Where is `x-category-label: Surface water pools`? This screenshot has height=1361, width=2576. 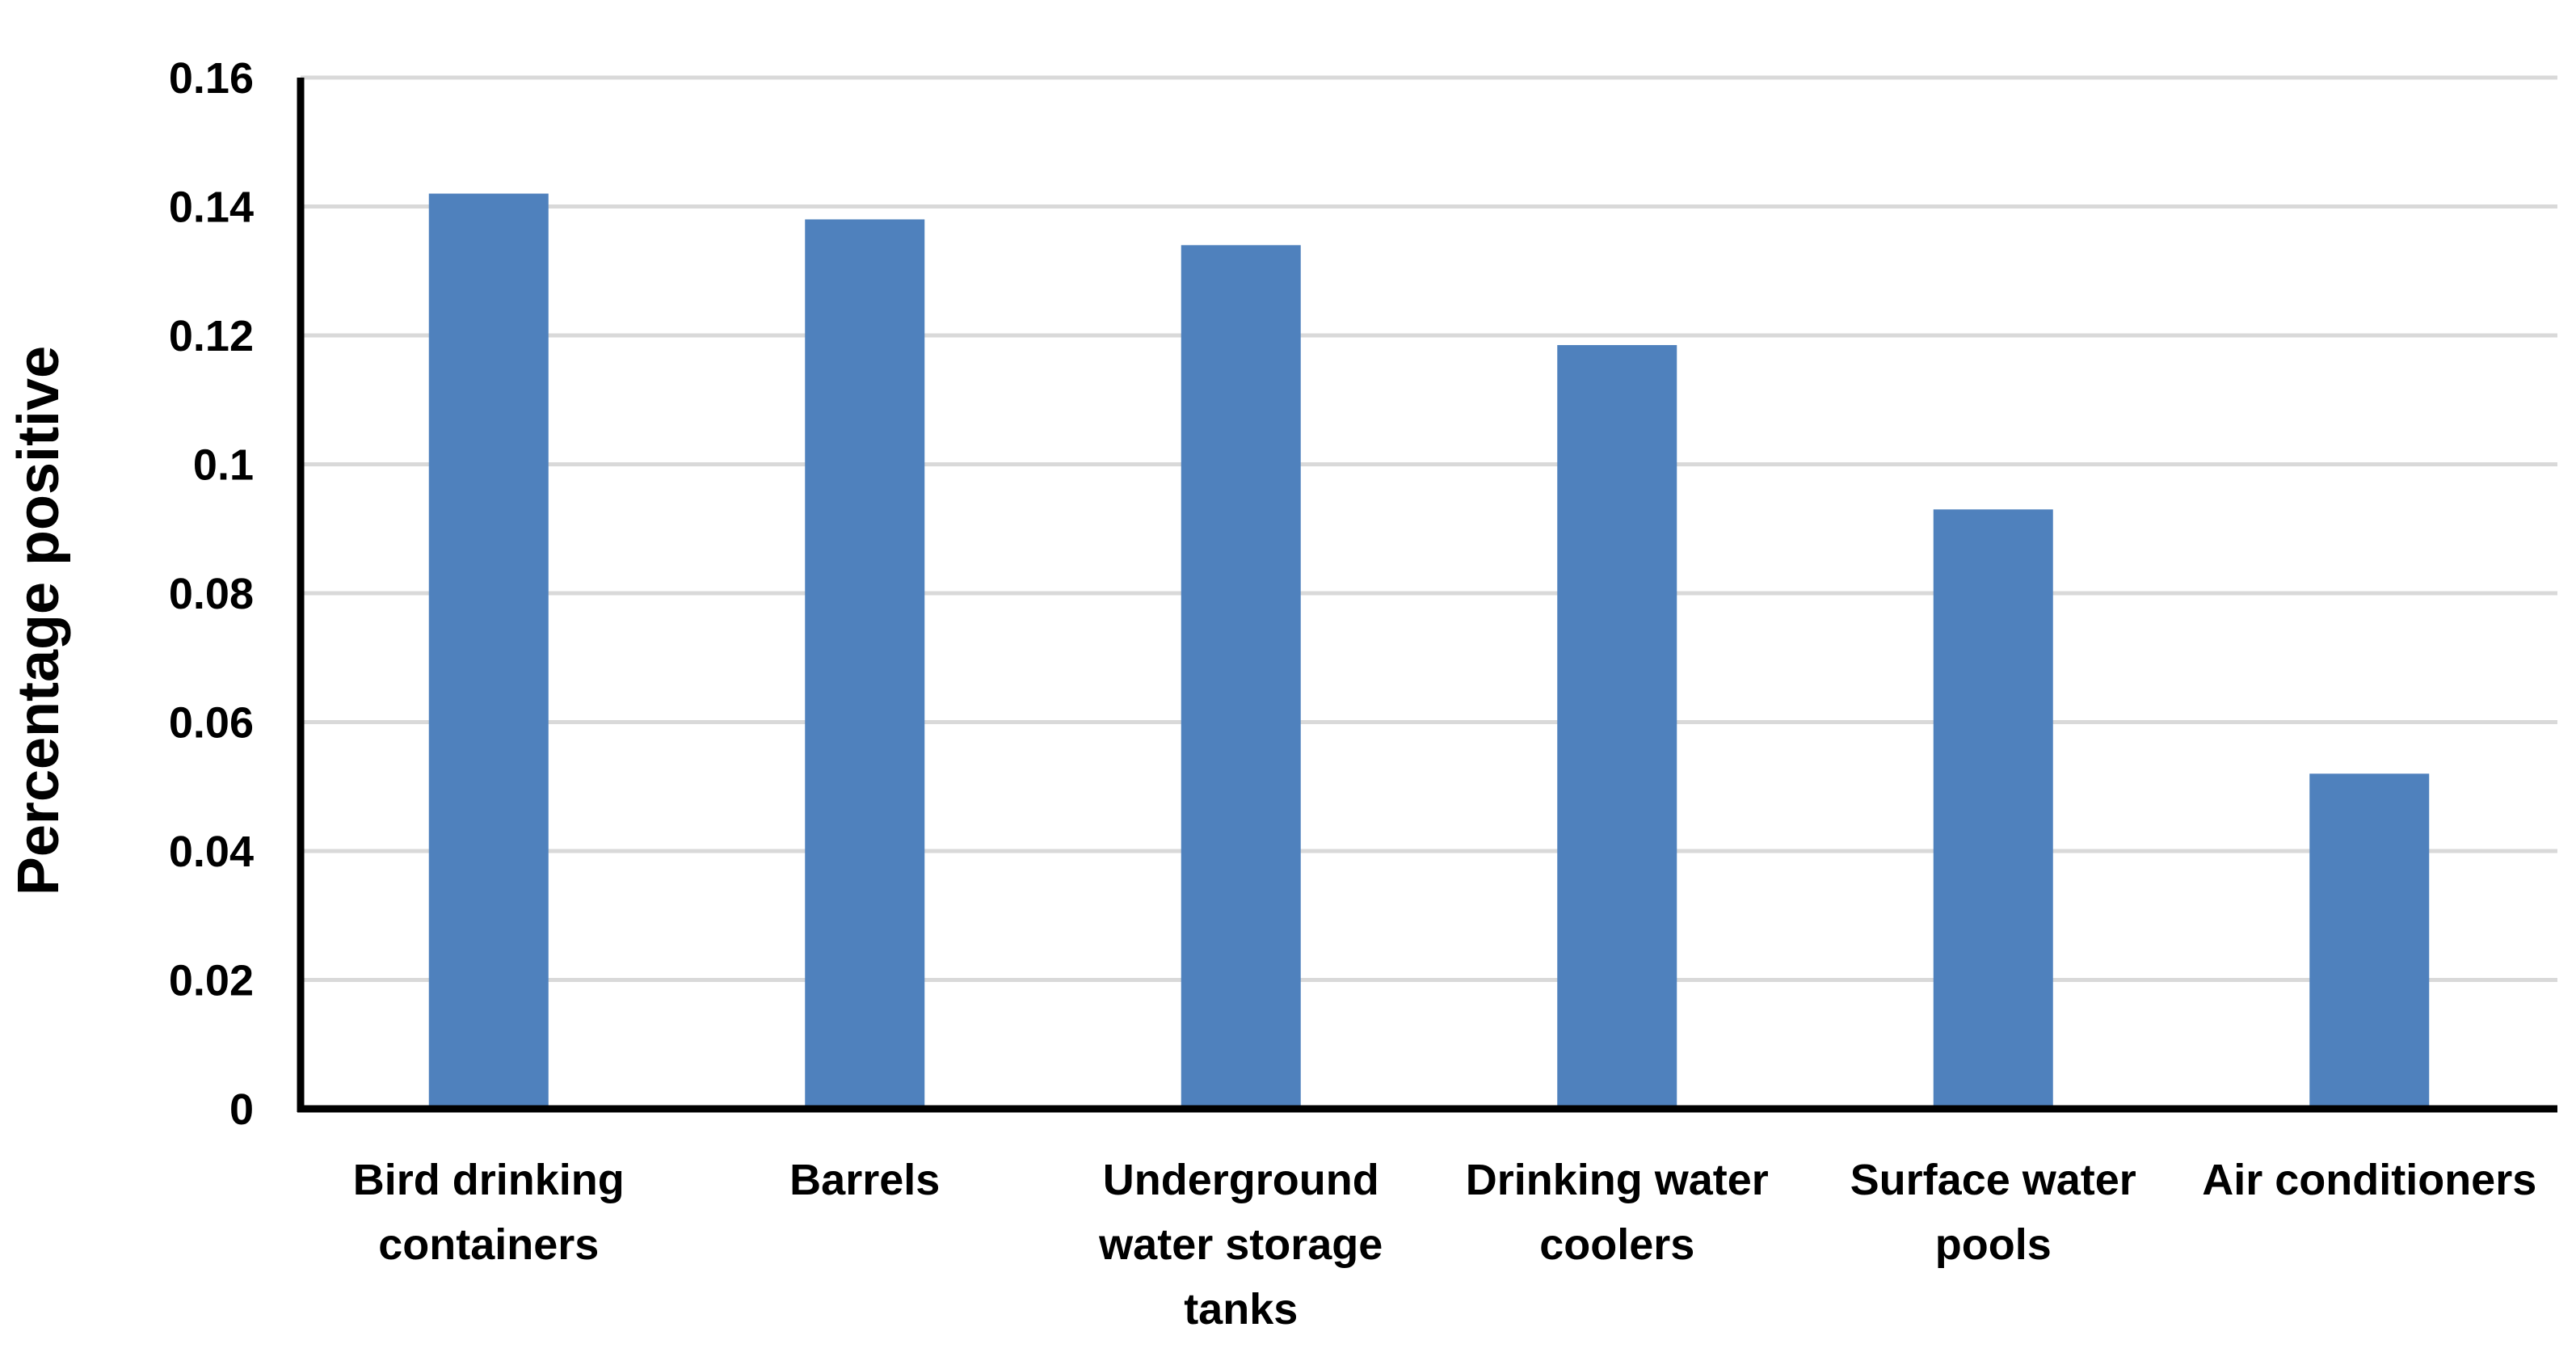 x-category-label: Surface water pools is located at coordinates (1993, 1212).